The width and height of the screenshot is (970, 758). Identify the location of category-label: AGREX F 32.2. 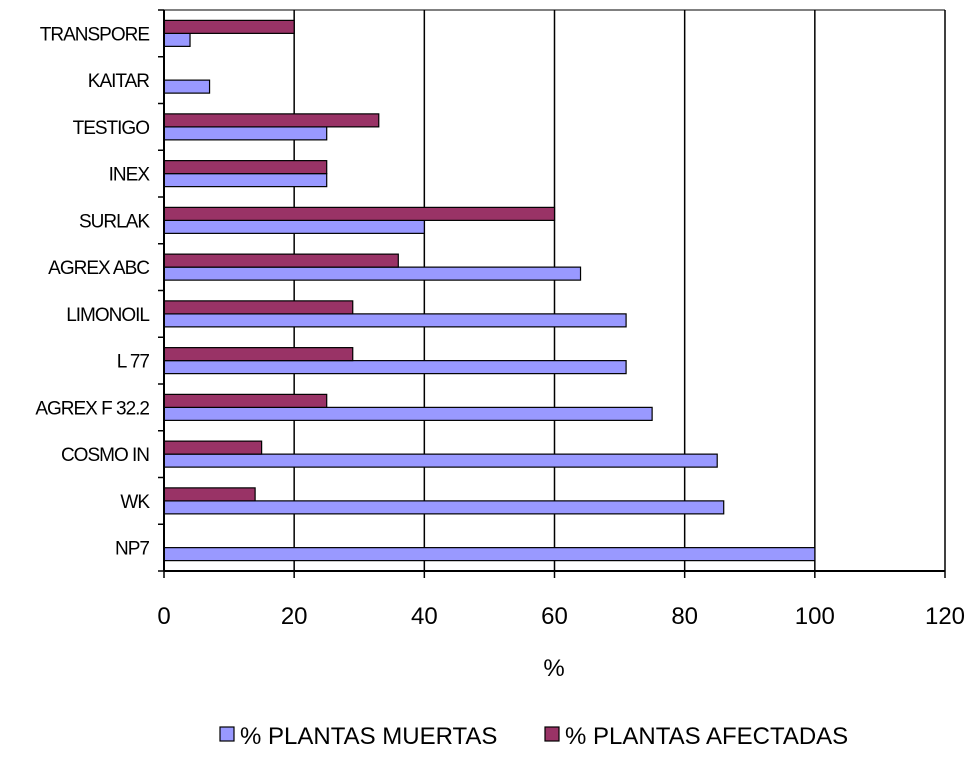
(92, 408).